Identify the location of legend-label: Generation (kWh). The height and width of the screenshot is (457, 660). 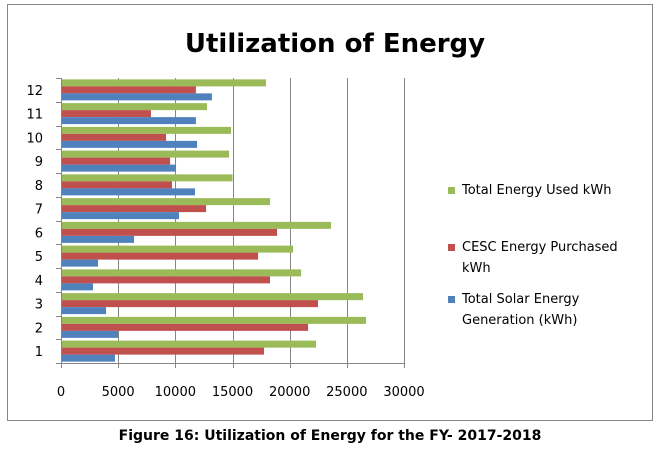
(519, 320).